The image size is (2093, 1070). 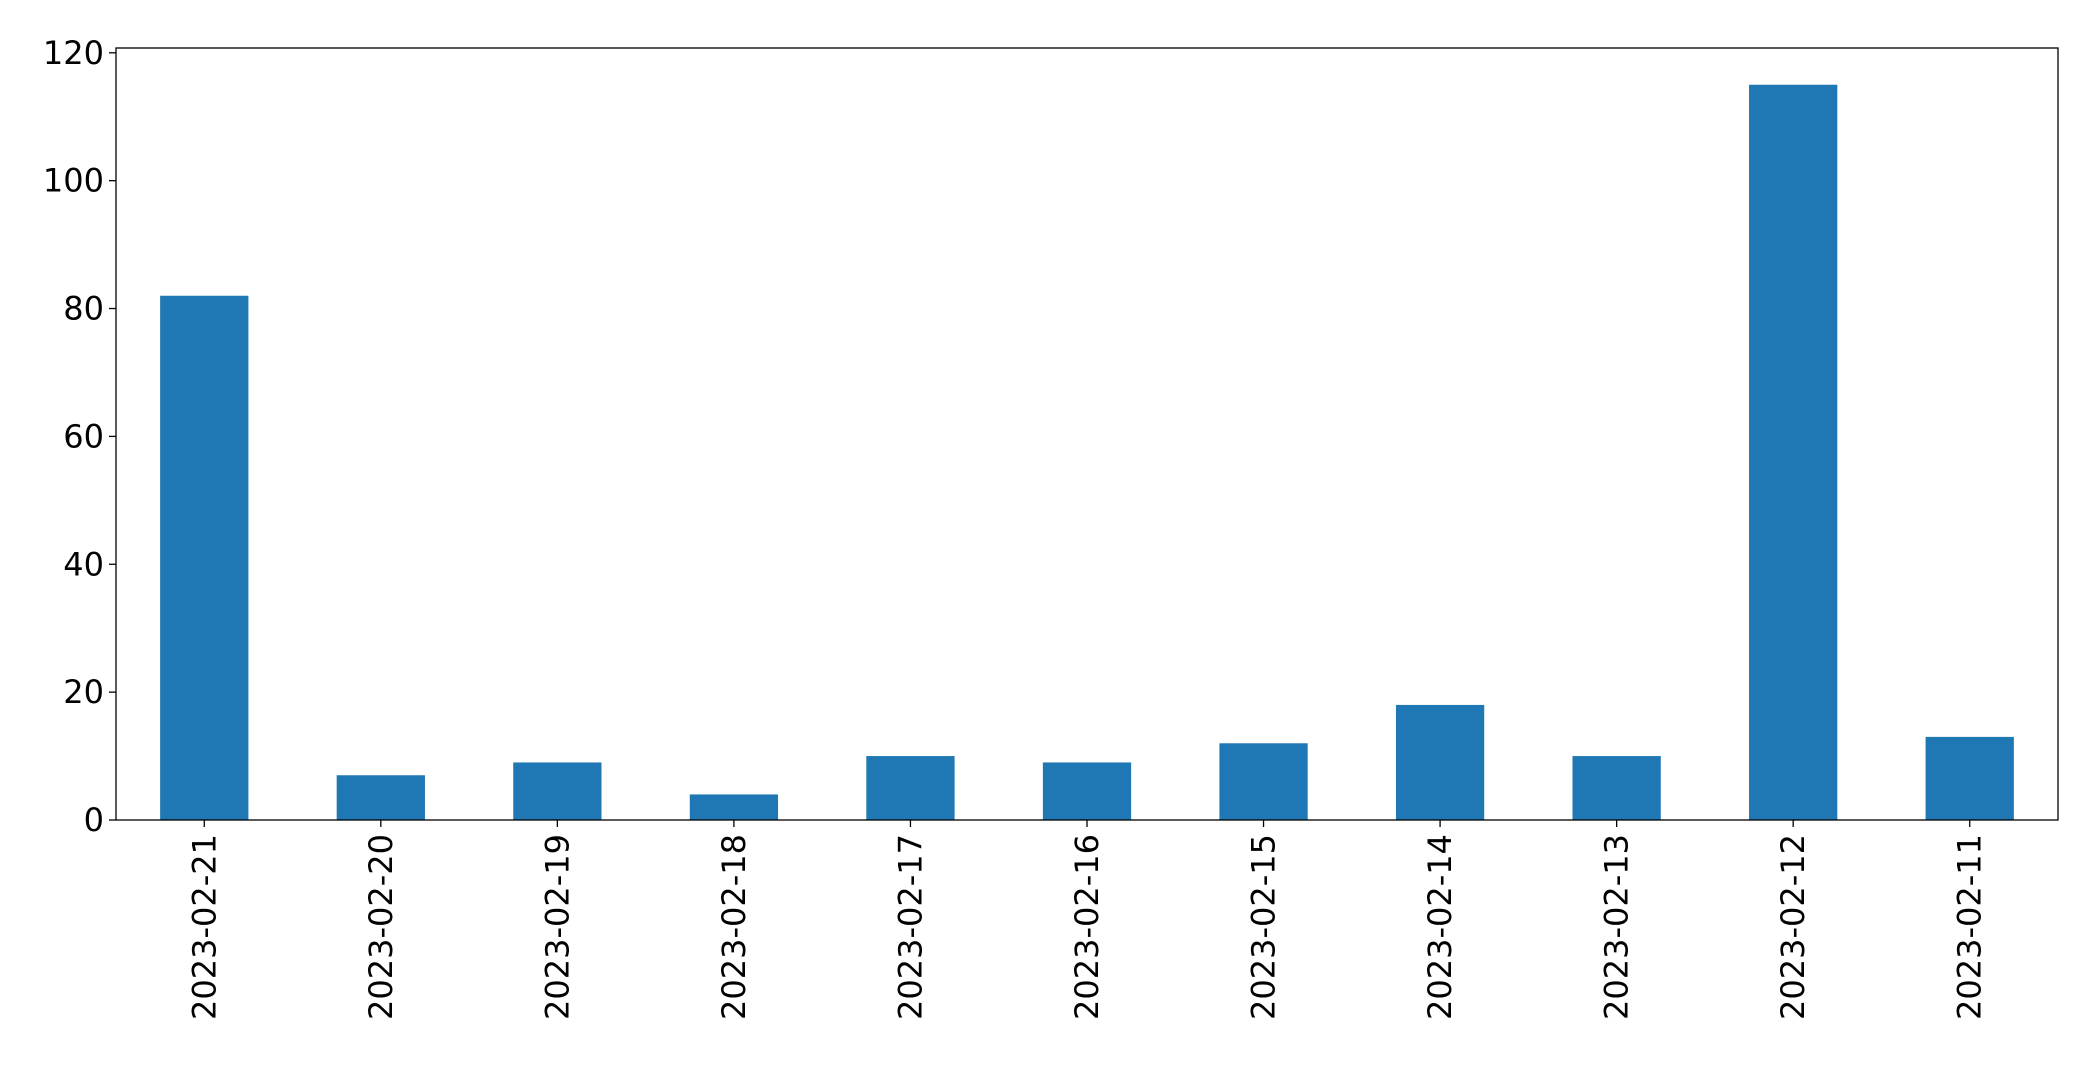 What do you see at coordinates (83, 436) in the screenshot?
I see `y-tick-label: 60` at bounding box center [83, 436].